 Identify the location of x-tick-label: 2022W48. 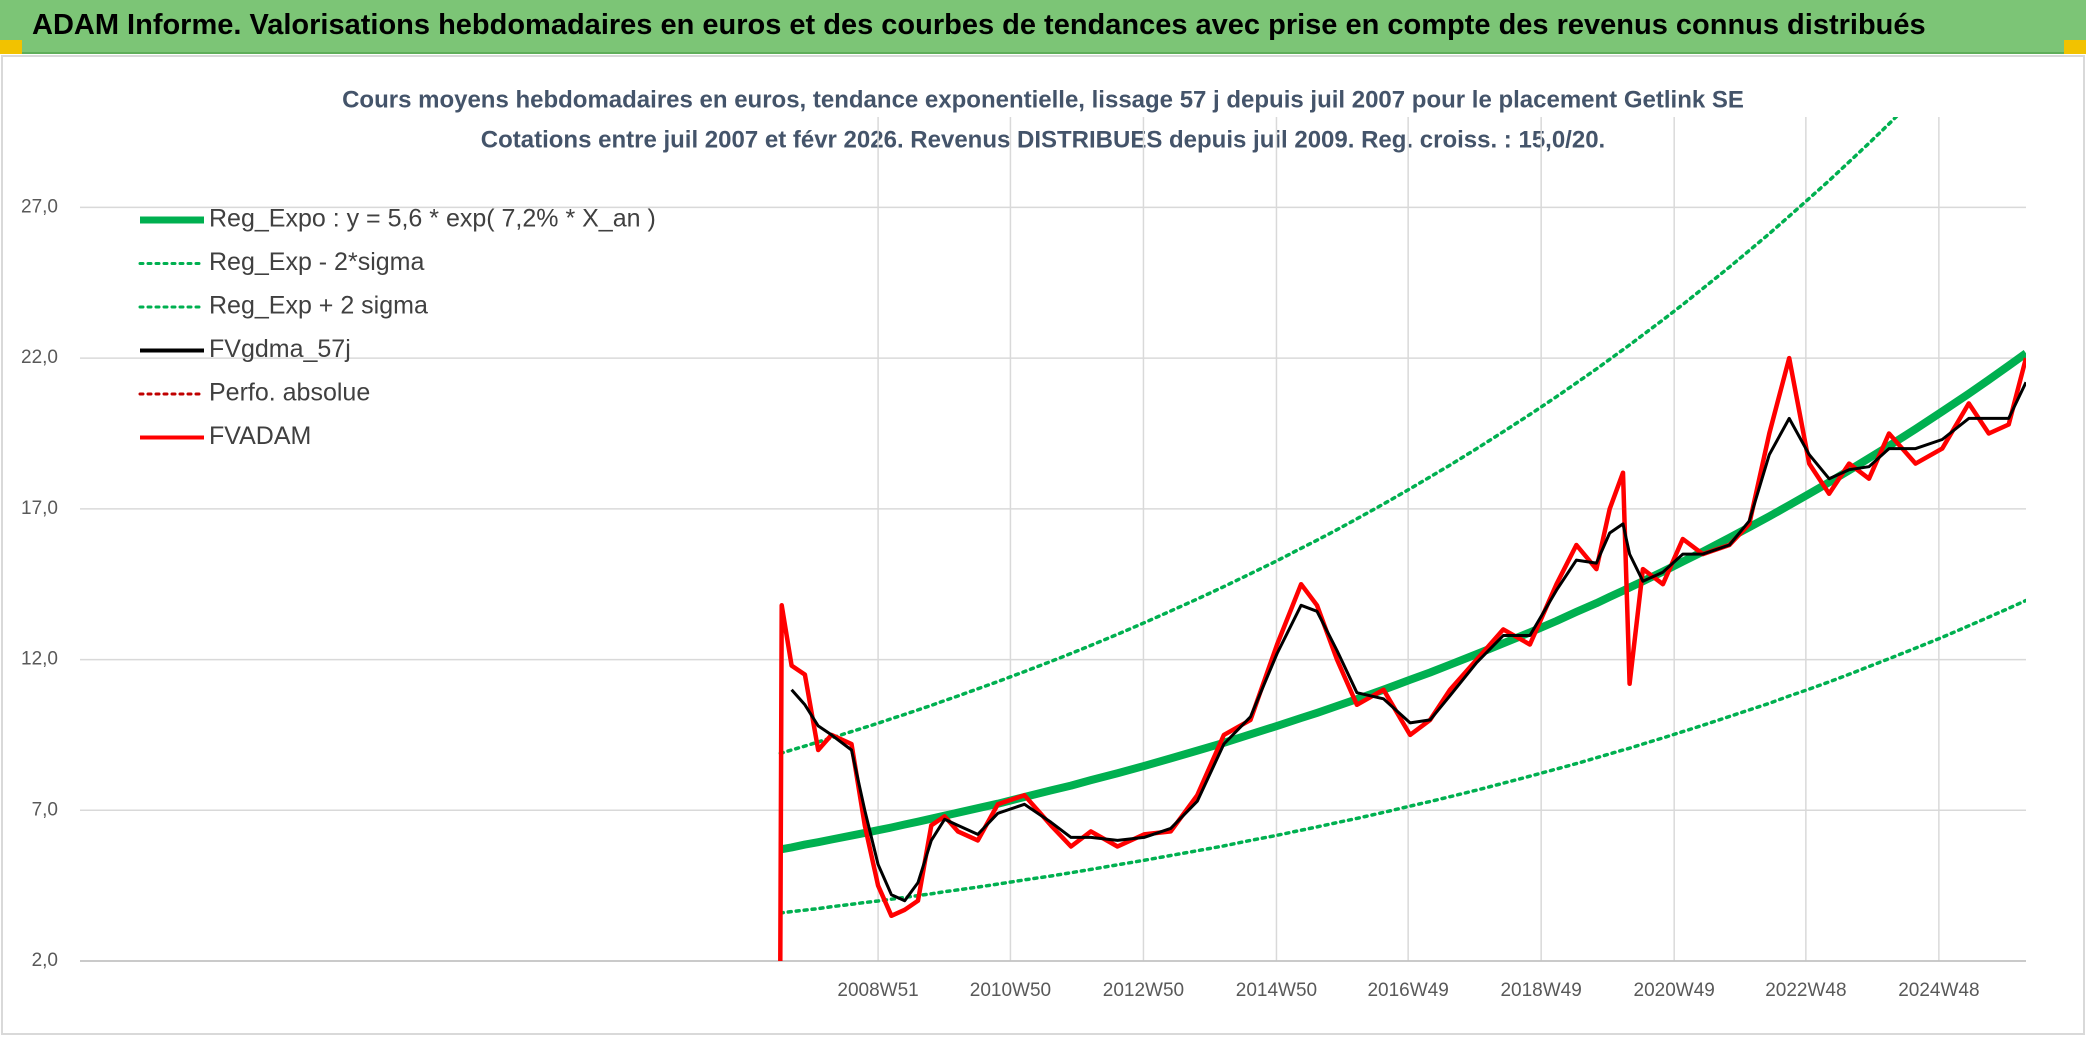
(1805, 990).